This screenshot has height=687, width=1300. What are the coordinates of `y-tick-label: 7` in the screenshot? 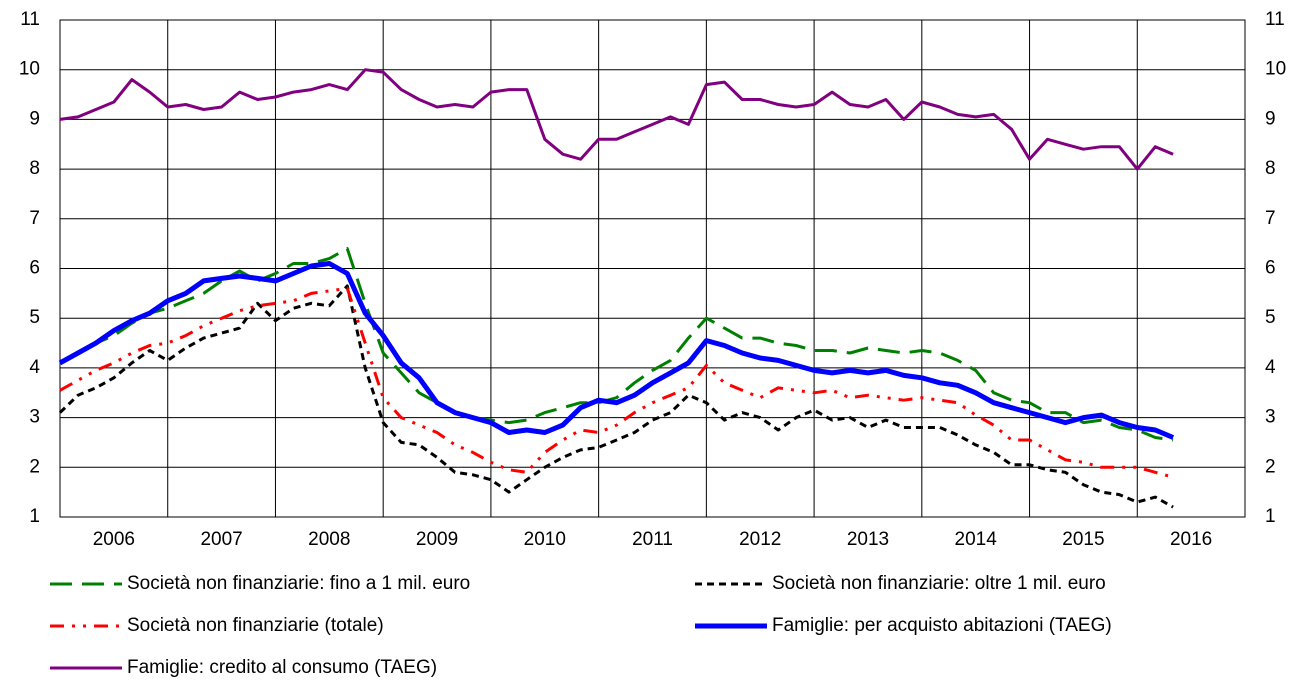 It's located at (34, 218).